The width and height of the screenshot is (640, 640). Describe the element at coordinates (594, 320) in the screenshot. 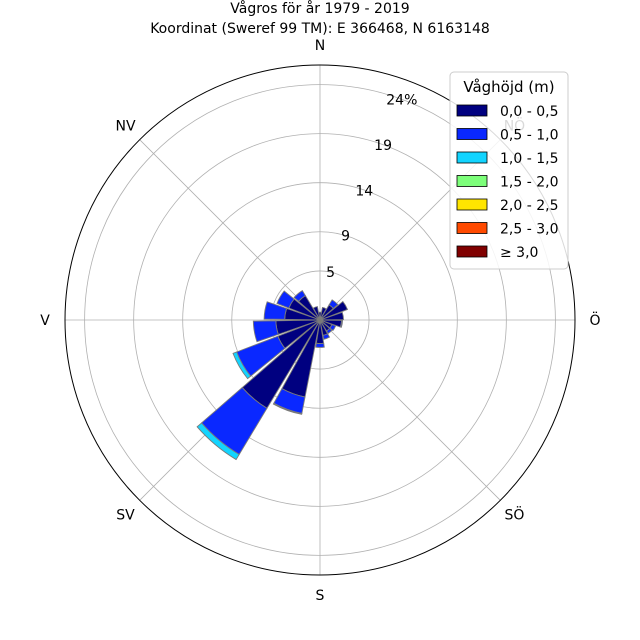

I see `direction-label-ö: Ö` at that location.